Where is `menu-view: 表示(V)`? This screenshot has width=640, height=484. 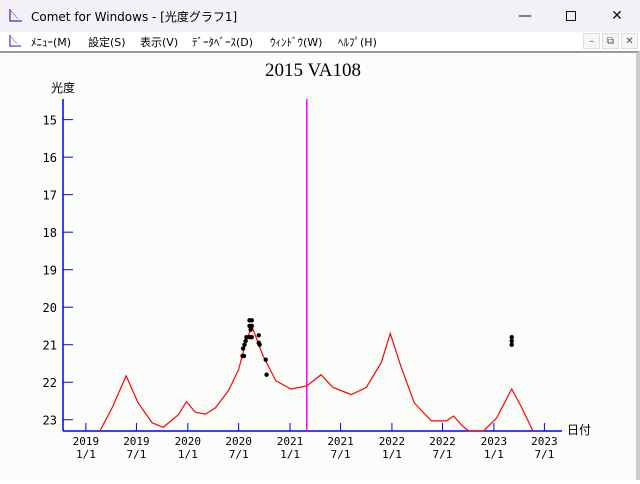
menu-view: 表示(V) is located at coordinates (159, 42).